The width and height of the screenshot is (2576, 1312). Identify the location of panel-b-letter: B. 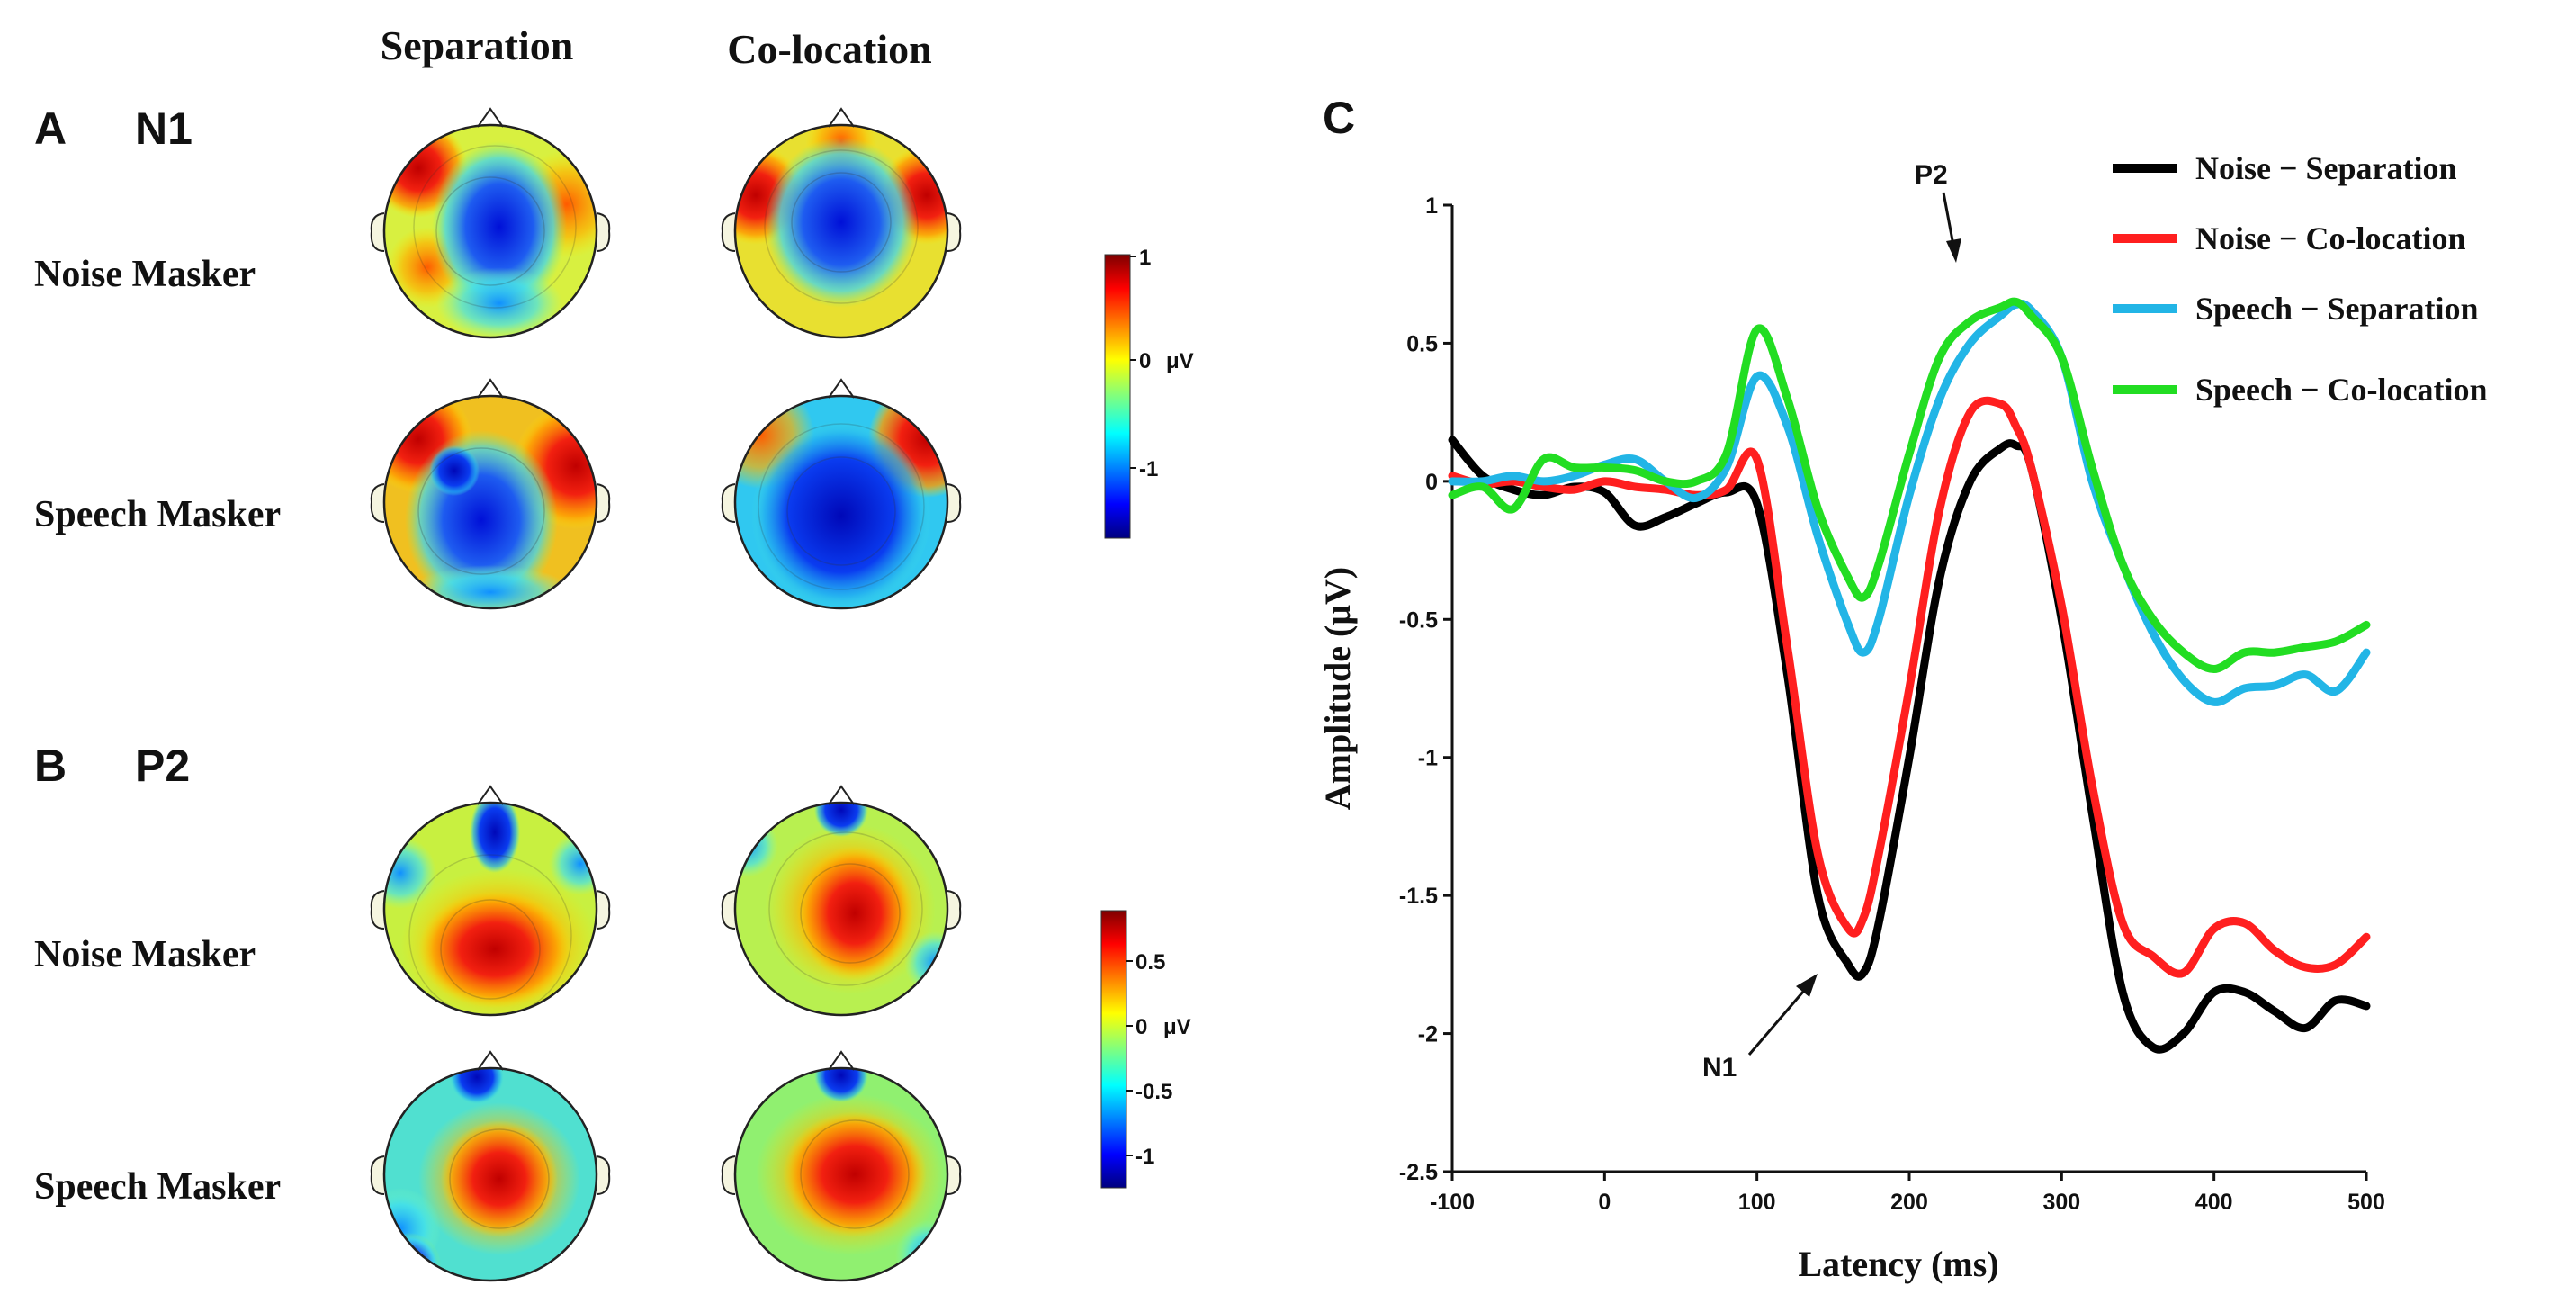
(51, 766).